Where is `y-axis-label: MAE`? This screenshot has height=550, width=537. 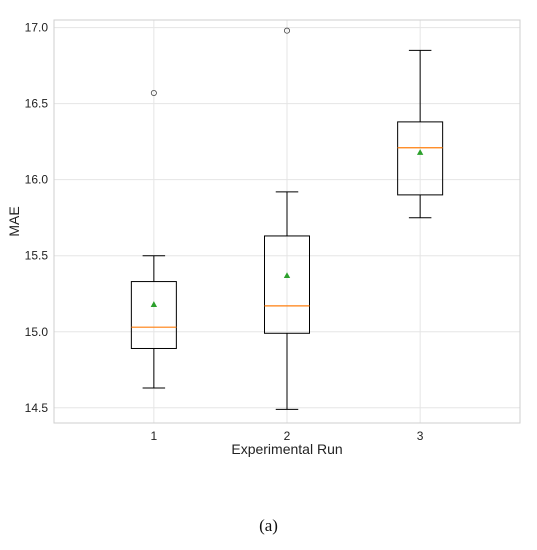 y-axis-label: MAE is located at coordinates (14, 221).